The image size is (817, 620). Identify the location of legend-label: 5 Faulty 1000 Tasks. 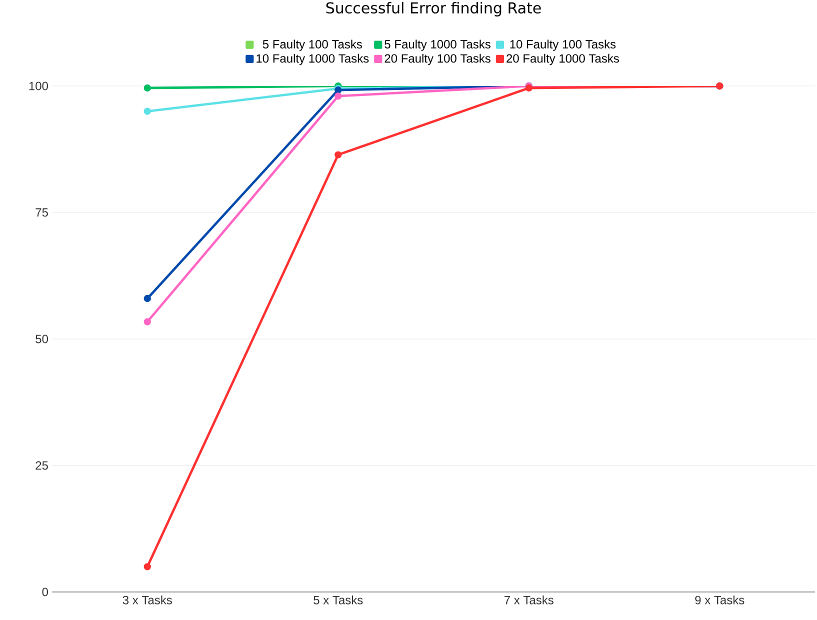
(437, 45).